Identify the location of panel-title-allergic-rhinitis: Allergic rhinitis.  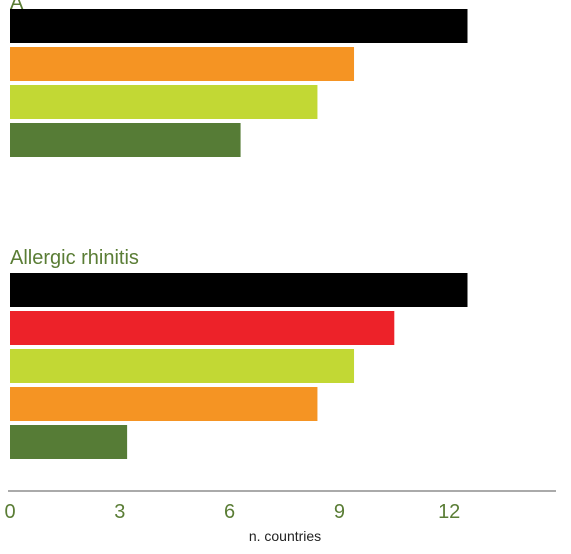
(74, 258).